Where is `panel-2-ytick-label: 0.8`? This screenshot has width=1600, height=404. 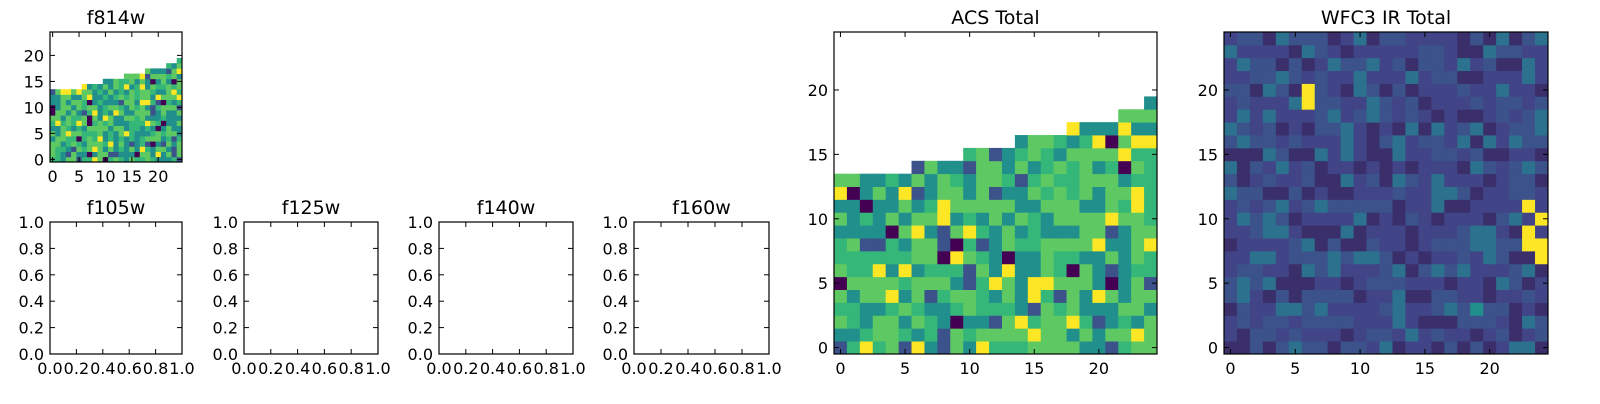 panel-2-ytick-label: 0.8 is located at coordinates (225, 248).